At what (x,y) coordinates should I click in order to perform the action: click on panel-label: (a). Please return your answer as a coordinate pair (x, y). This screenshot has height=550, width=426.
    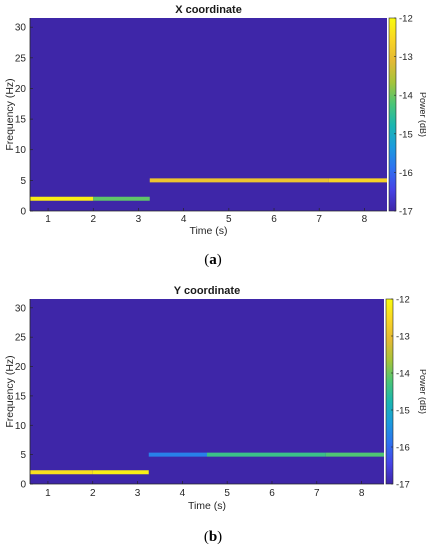
    Looking at the image, I should click on (213, 260).